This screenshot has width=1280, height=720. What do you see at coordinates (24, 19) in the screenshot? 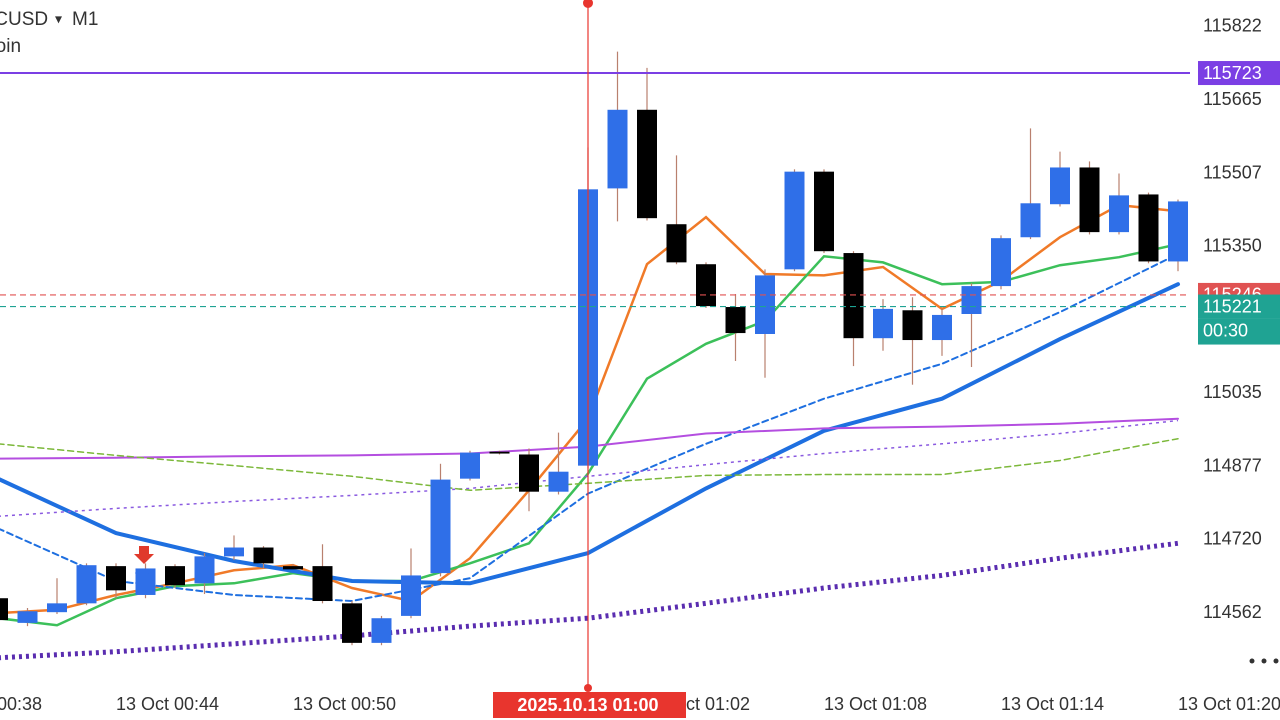
I see `symbol: BTCUSD` at bounding box center [24, 19].